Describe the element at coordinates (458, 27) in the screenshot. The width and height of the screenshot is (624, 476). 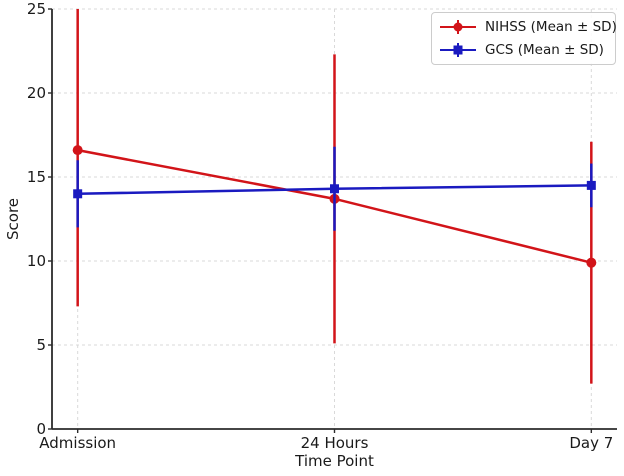
I see `legend-circle-marker-icon` at that location.